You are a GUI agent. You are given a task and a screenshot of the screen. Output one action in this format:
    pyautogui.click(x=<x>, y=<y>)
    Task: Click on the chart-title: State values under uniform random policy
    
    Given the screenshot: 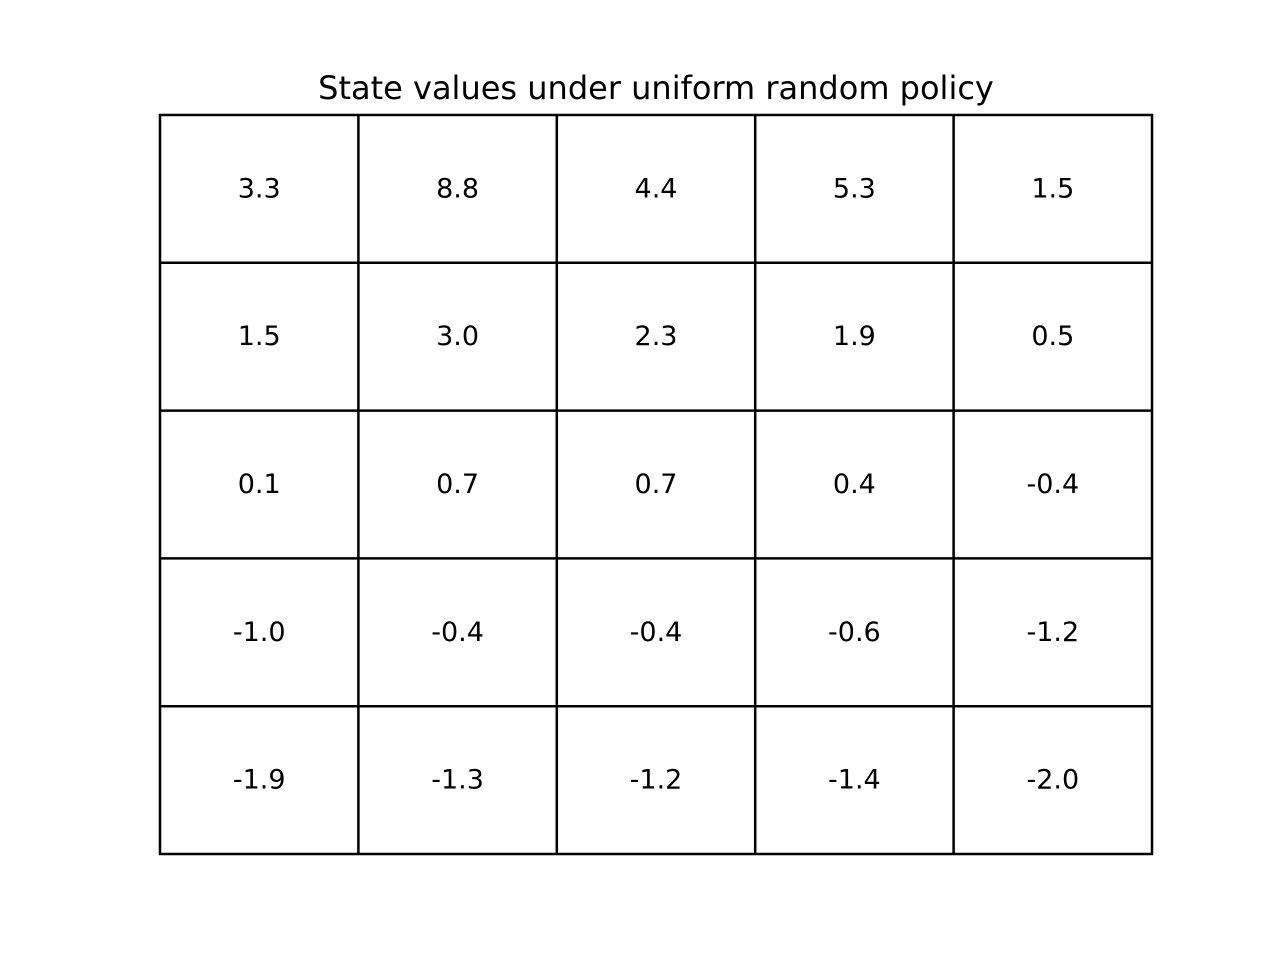 What is the action you would take?
    pyautogui.click(x=656, y=88)
    